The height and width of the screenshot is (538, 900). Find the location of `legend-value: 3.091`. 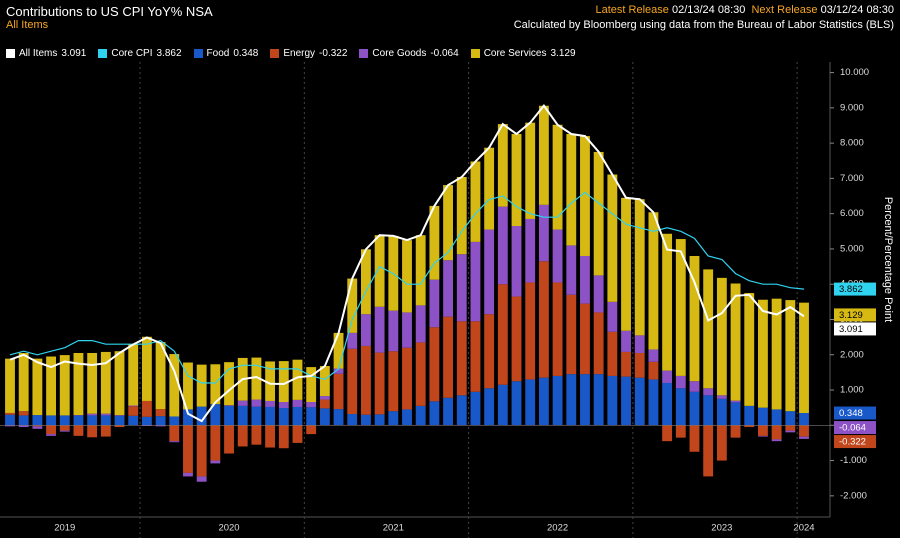

legend-value: 3.091 is located at coordinates (74, 53).